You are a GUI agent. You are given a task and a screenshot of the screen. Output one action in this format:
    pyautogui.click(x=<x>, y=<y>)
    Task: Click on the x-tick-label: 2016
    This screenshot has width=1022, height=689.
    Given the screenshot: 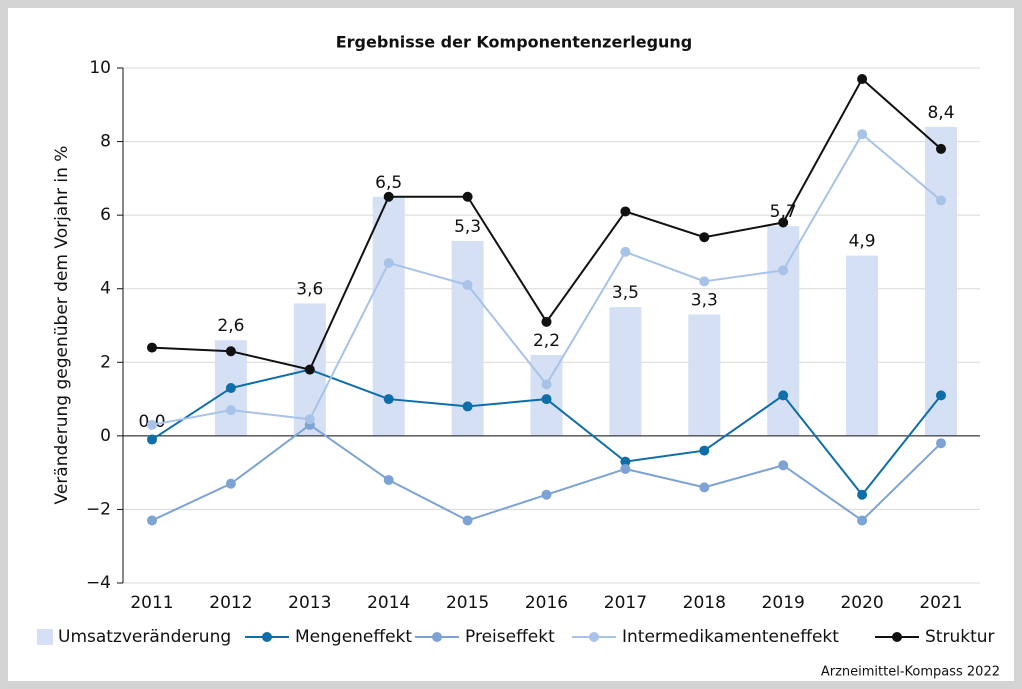 What is the action you would take?
    pyautogui.click(x=546, y=603)
    